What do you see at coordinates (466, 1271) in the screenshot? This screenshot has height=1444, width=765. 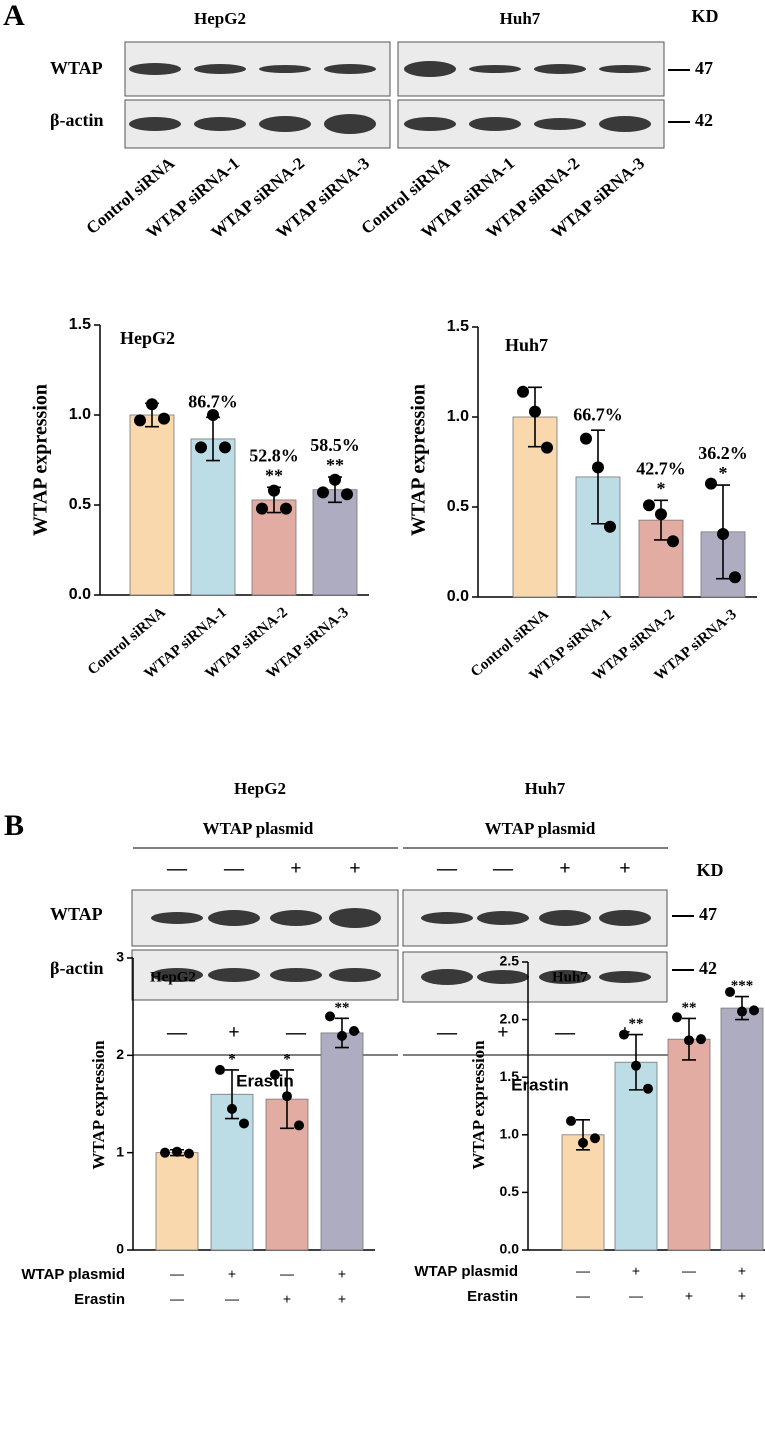 I see `x-table-label: WTAP plasmid` at bounding box center [466, 1271].